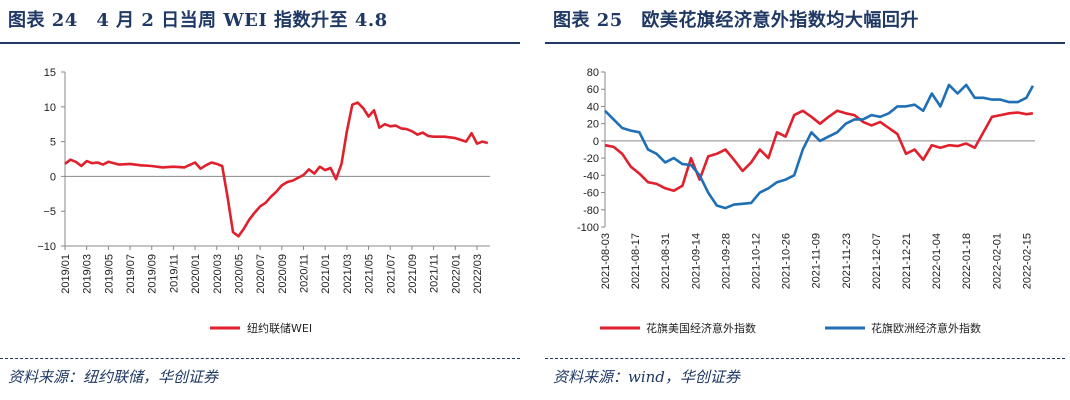 The image size is (1070, 400). I want to click on y-tick-label-right: -40, so click(591, 176).